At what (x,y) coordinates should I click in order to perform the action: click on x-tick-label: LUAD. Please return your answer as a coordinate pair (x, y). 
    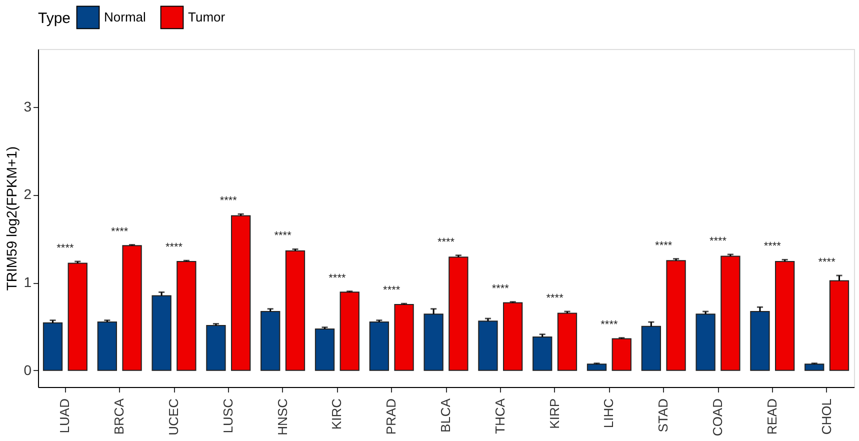
    Looking at the image, I should click on (64, 416).